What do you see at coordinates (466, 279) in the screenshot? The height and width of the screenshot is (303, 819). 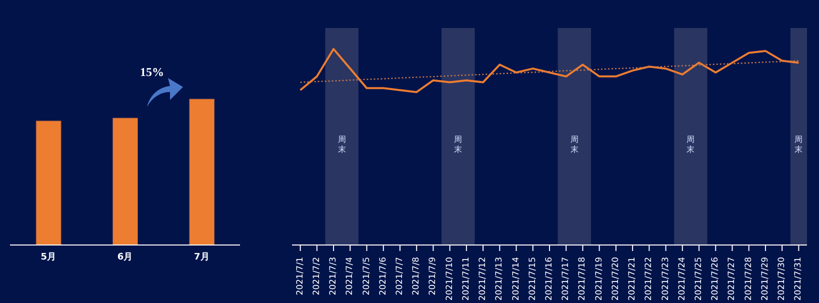 I see `x-tick-label: 2021/7/11` at bounding box center [466, 279].